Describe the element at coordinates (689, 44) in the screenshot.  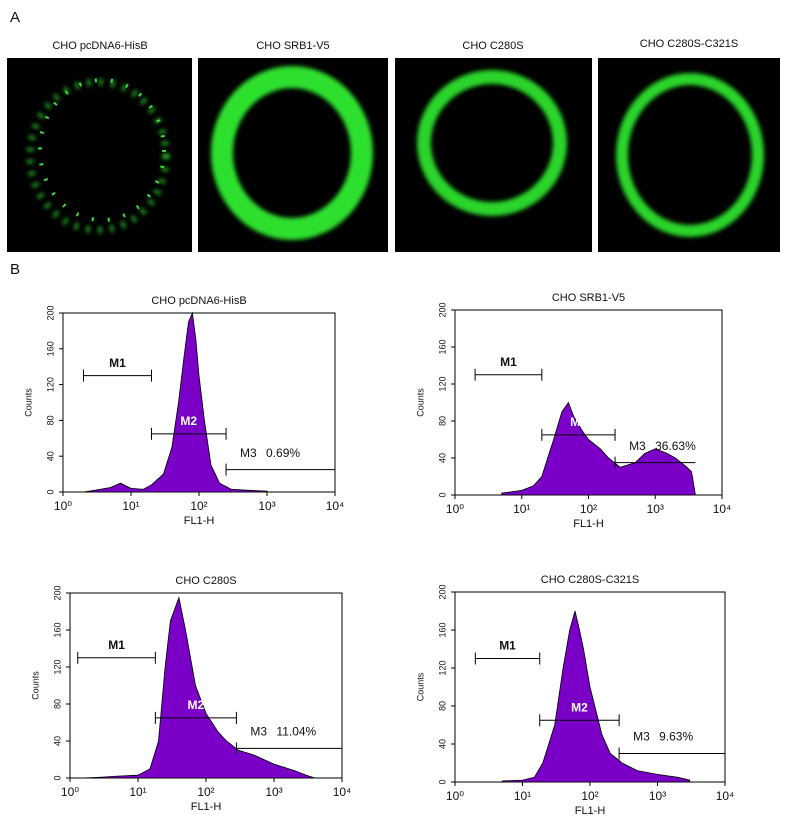
I see `image-title: CHO C280S-C321S` at that location.